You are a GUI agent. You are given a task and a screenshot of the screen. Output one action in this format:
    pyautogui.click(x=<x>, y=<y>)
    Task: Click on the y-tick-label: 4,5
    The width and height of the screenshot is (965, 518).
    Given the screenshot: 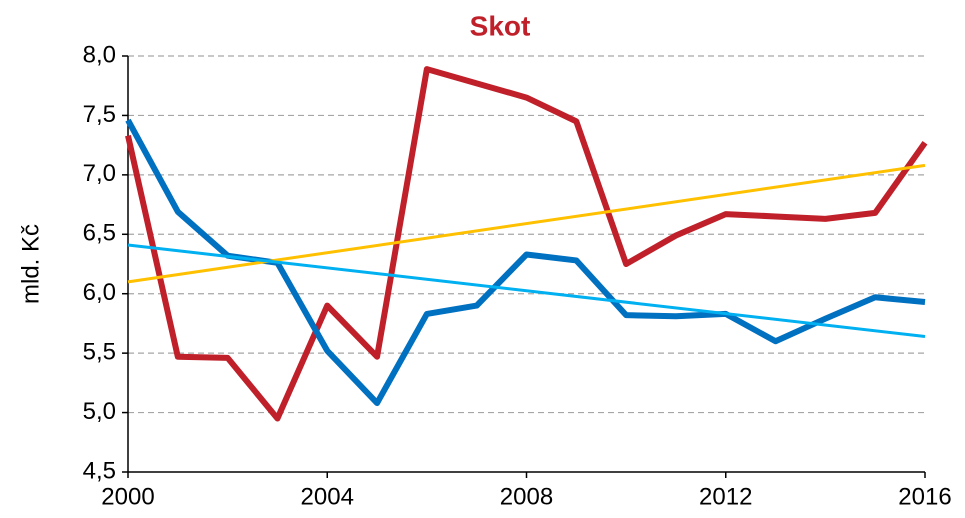 What is the action you would take?
    pyautogui.click(x=99, y=470)
    